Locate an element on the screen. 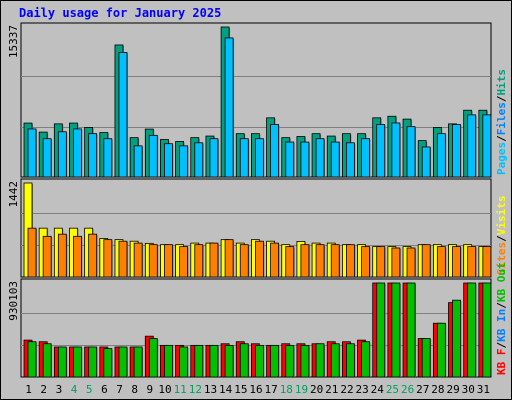 Image resolution: width=512 pixels, height=400 pixels. legend-entry-kbf-kbin-kbout-2: KB In is located at coordinates (501, 325).